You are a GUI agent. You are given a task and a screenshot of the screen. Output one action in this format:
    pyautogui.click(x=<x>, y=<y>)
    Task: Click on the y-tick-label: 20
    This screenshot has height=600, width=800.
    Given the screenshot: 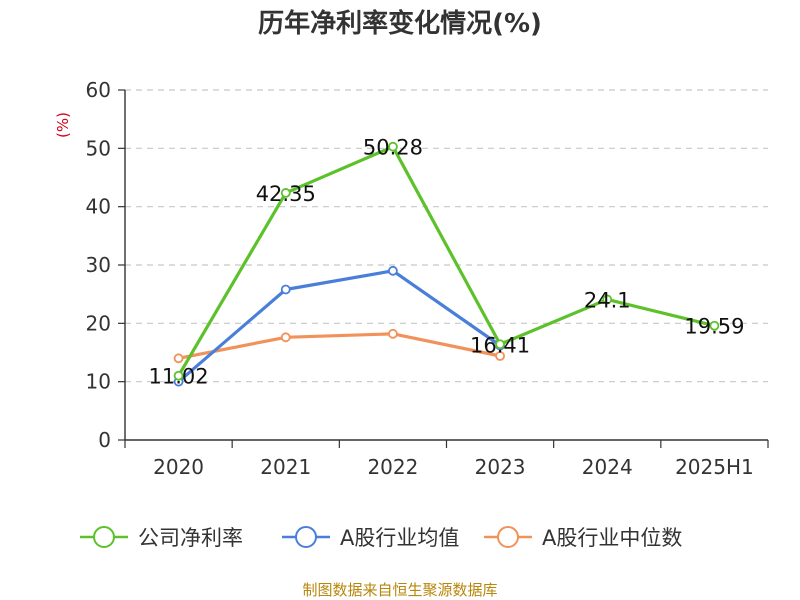 What is the action you would take?
    pyautogui.click(x=98, y=323)
    